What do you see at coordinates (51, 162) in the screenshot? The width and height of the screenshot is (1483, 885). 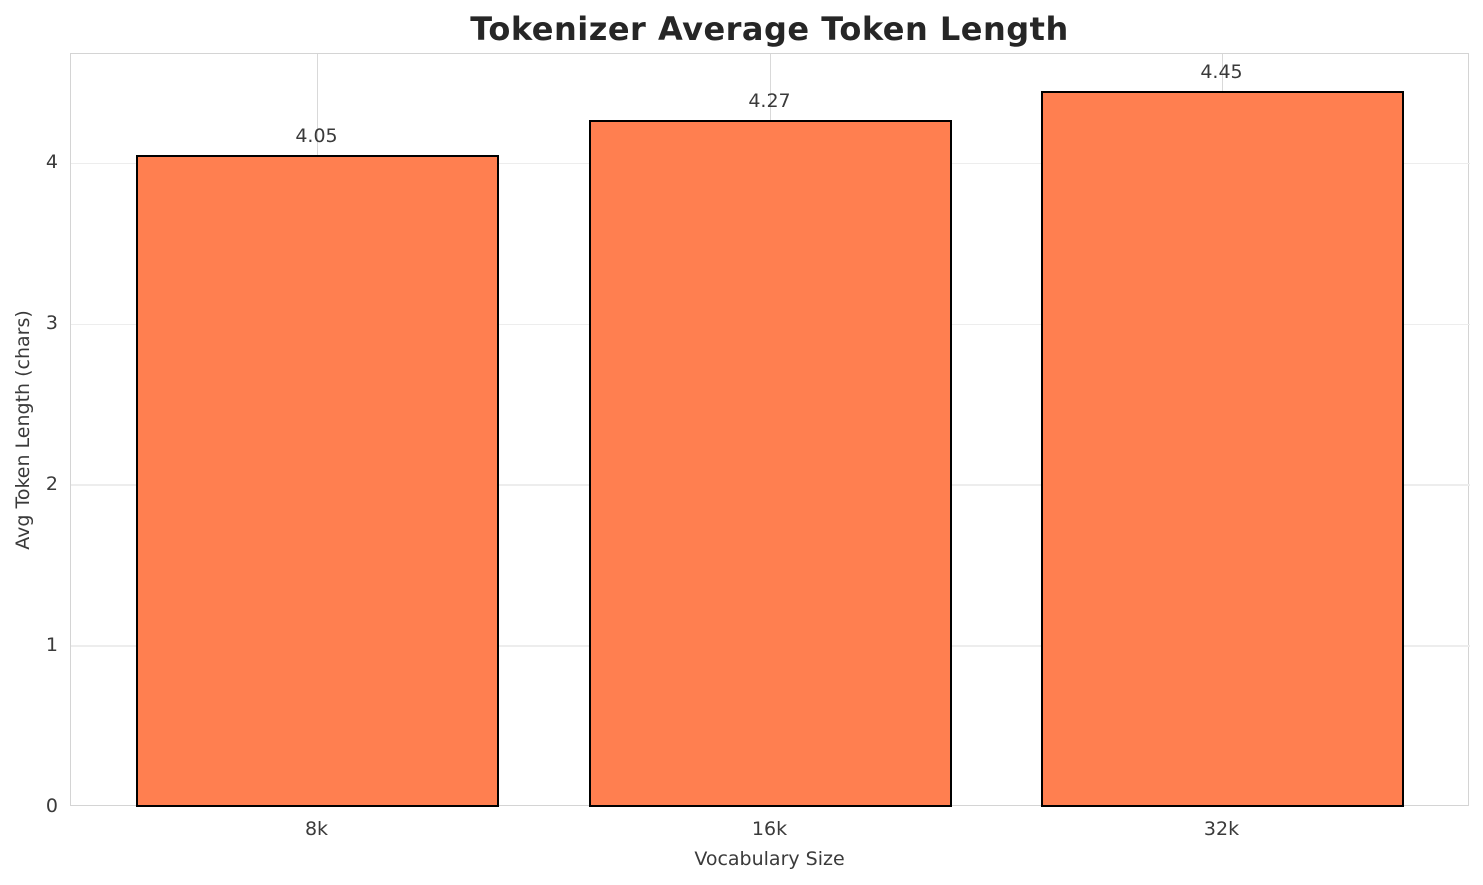 I see `y-tick-label: 4` at bounding box center [51, 162].